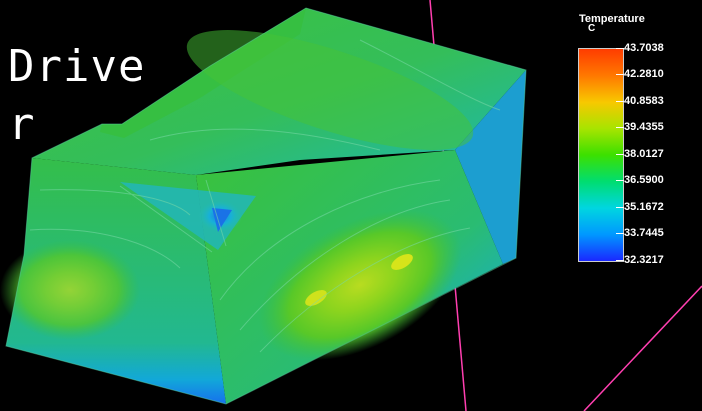 The image size is (702, 411). I want to click on legend-label-min: 32.3217, so click(644, 260).